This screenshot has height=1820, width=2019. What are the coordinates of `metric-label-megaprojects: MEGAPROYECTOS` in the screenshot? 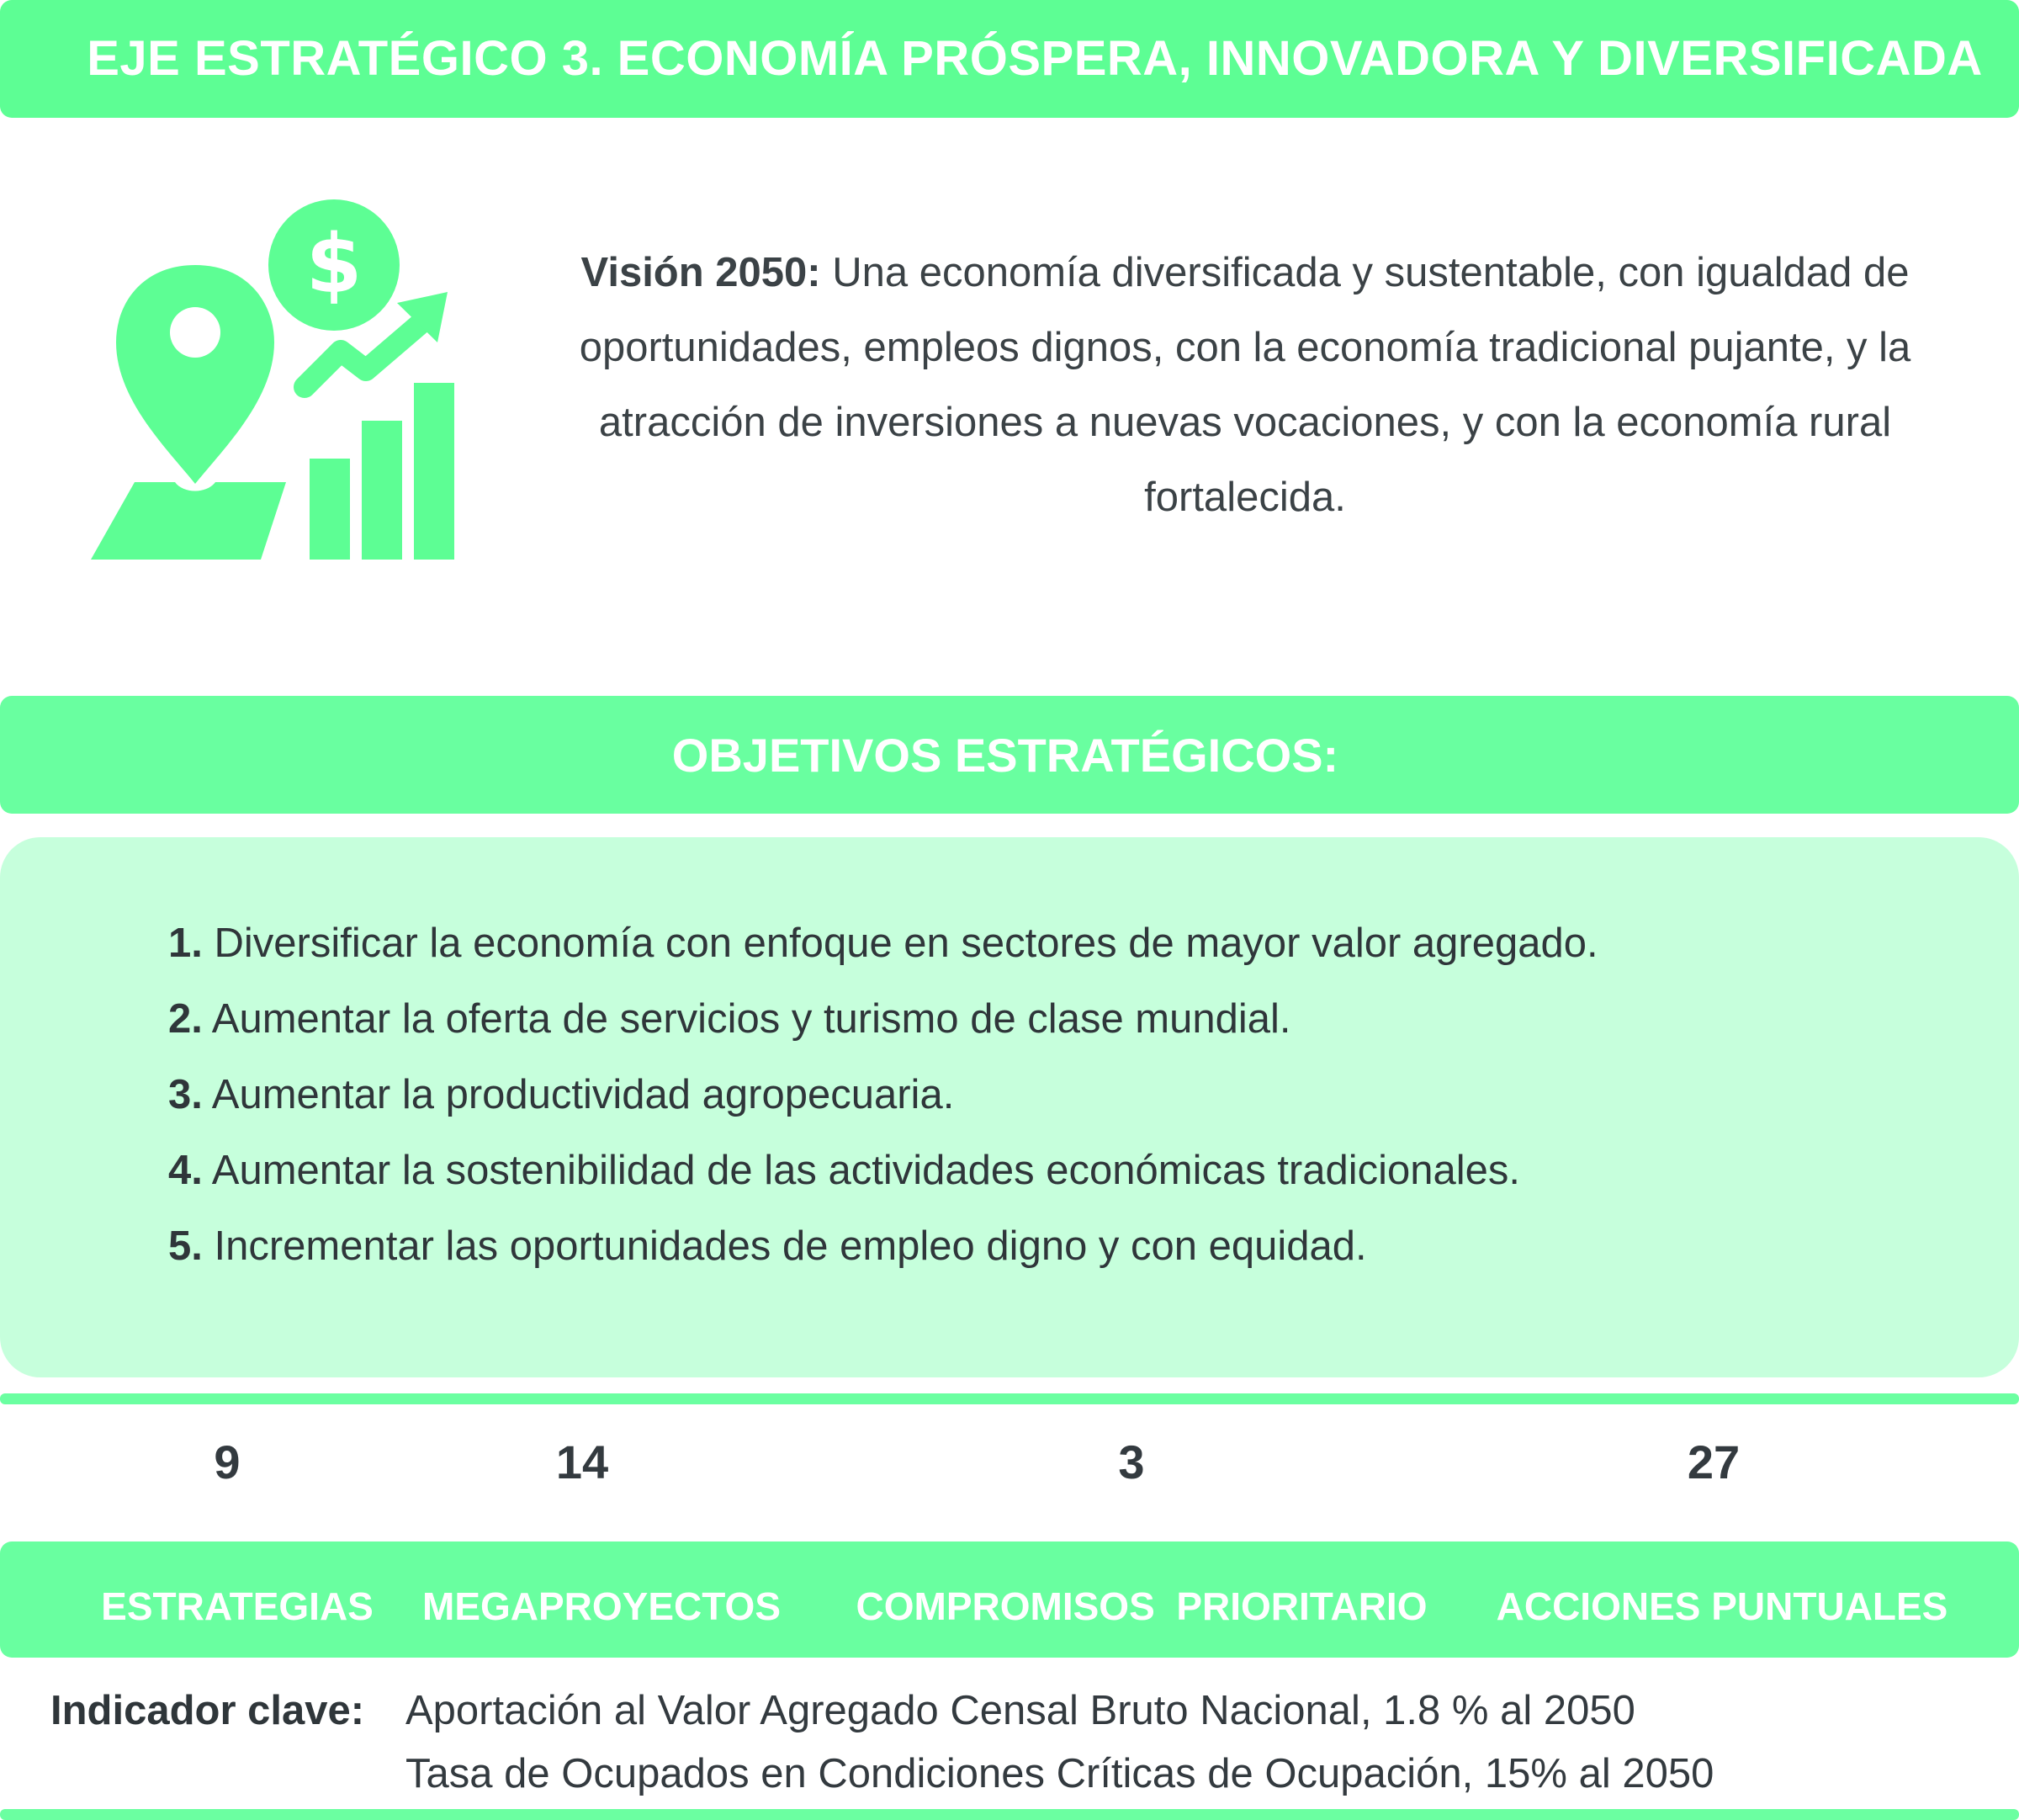 It's located at (601, 1606).